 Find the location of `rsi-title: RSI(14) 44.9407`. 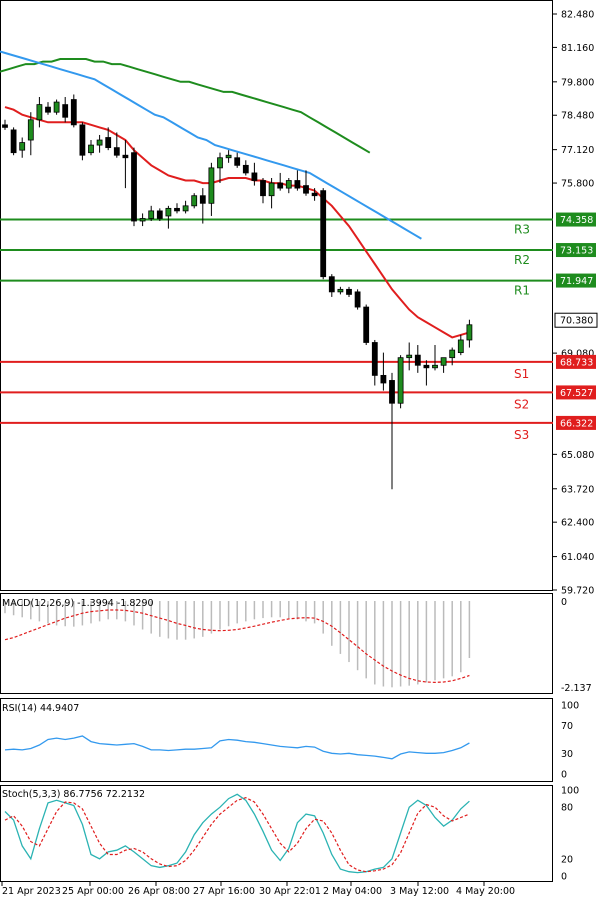

rsi-title: RSI(14) 44.9407 is located at coordinates (40, 708).